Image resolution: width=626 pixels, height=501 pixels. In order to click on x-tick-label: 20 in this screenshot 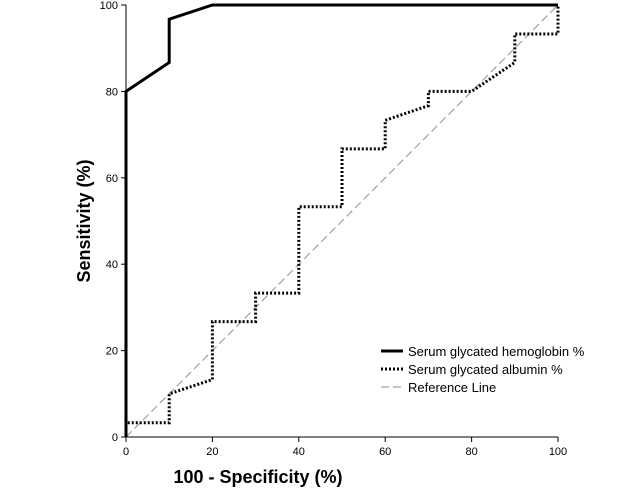, I will do `click(212, 452)`.